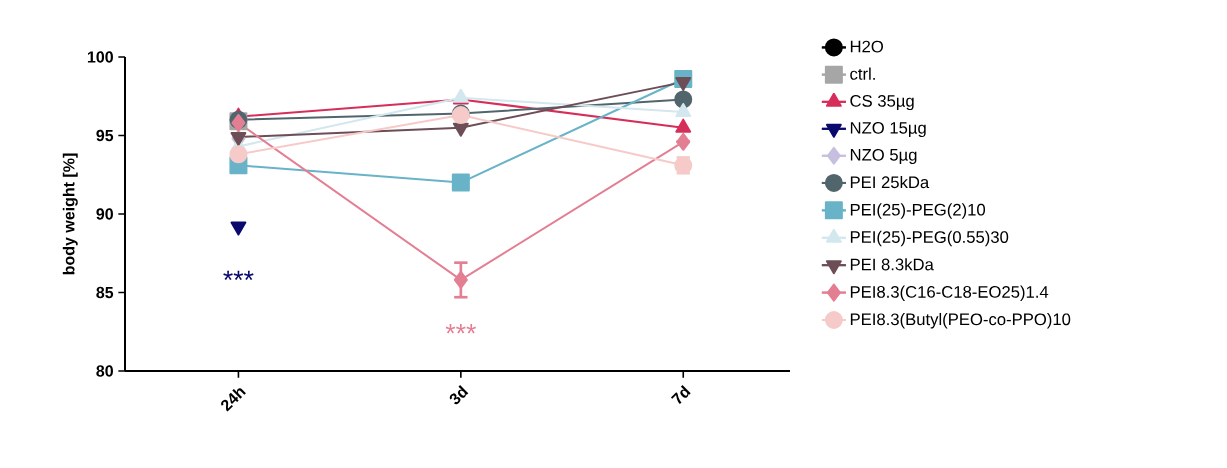 Image resolution: width=1227 pixels, height=468 pixels. What do you see at coordinates (104, 214) in the screenshot?
I see `y-tick-label: 90` at bounding box center [104, 214].